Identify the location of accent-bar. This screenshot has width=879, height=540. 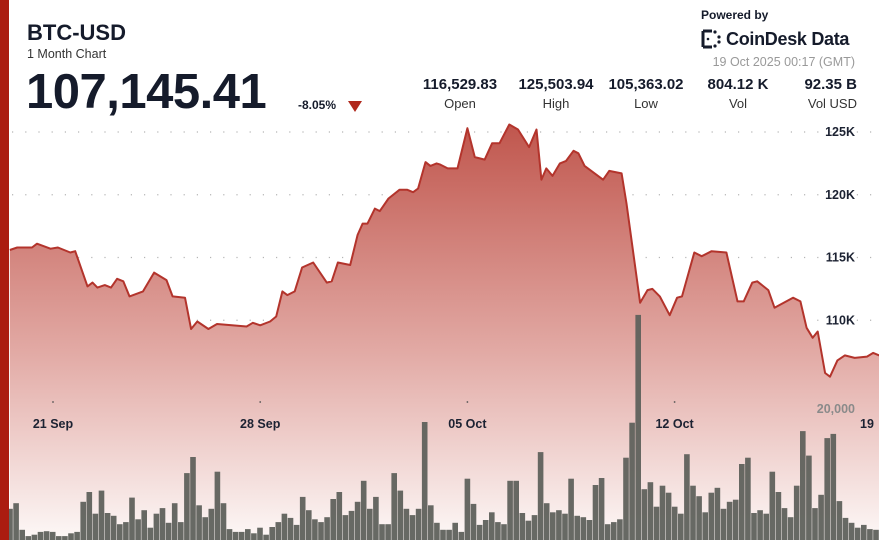
(4, 270).